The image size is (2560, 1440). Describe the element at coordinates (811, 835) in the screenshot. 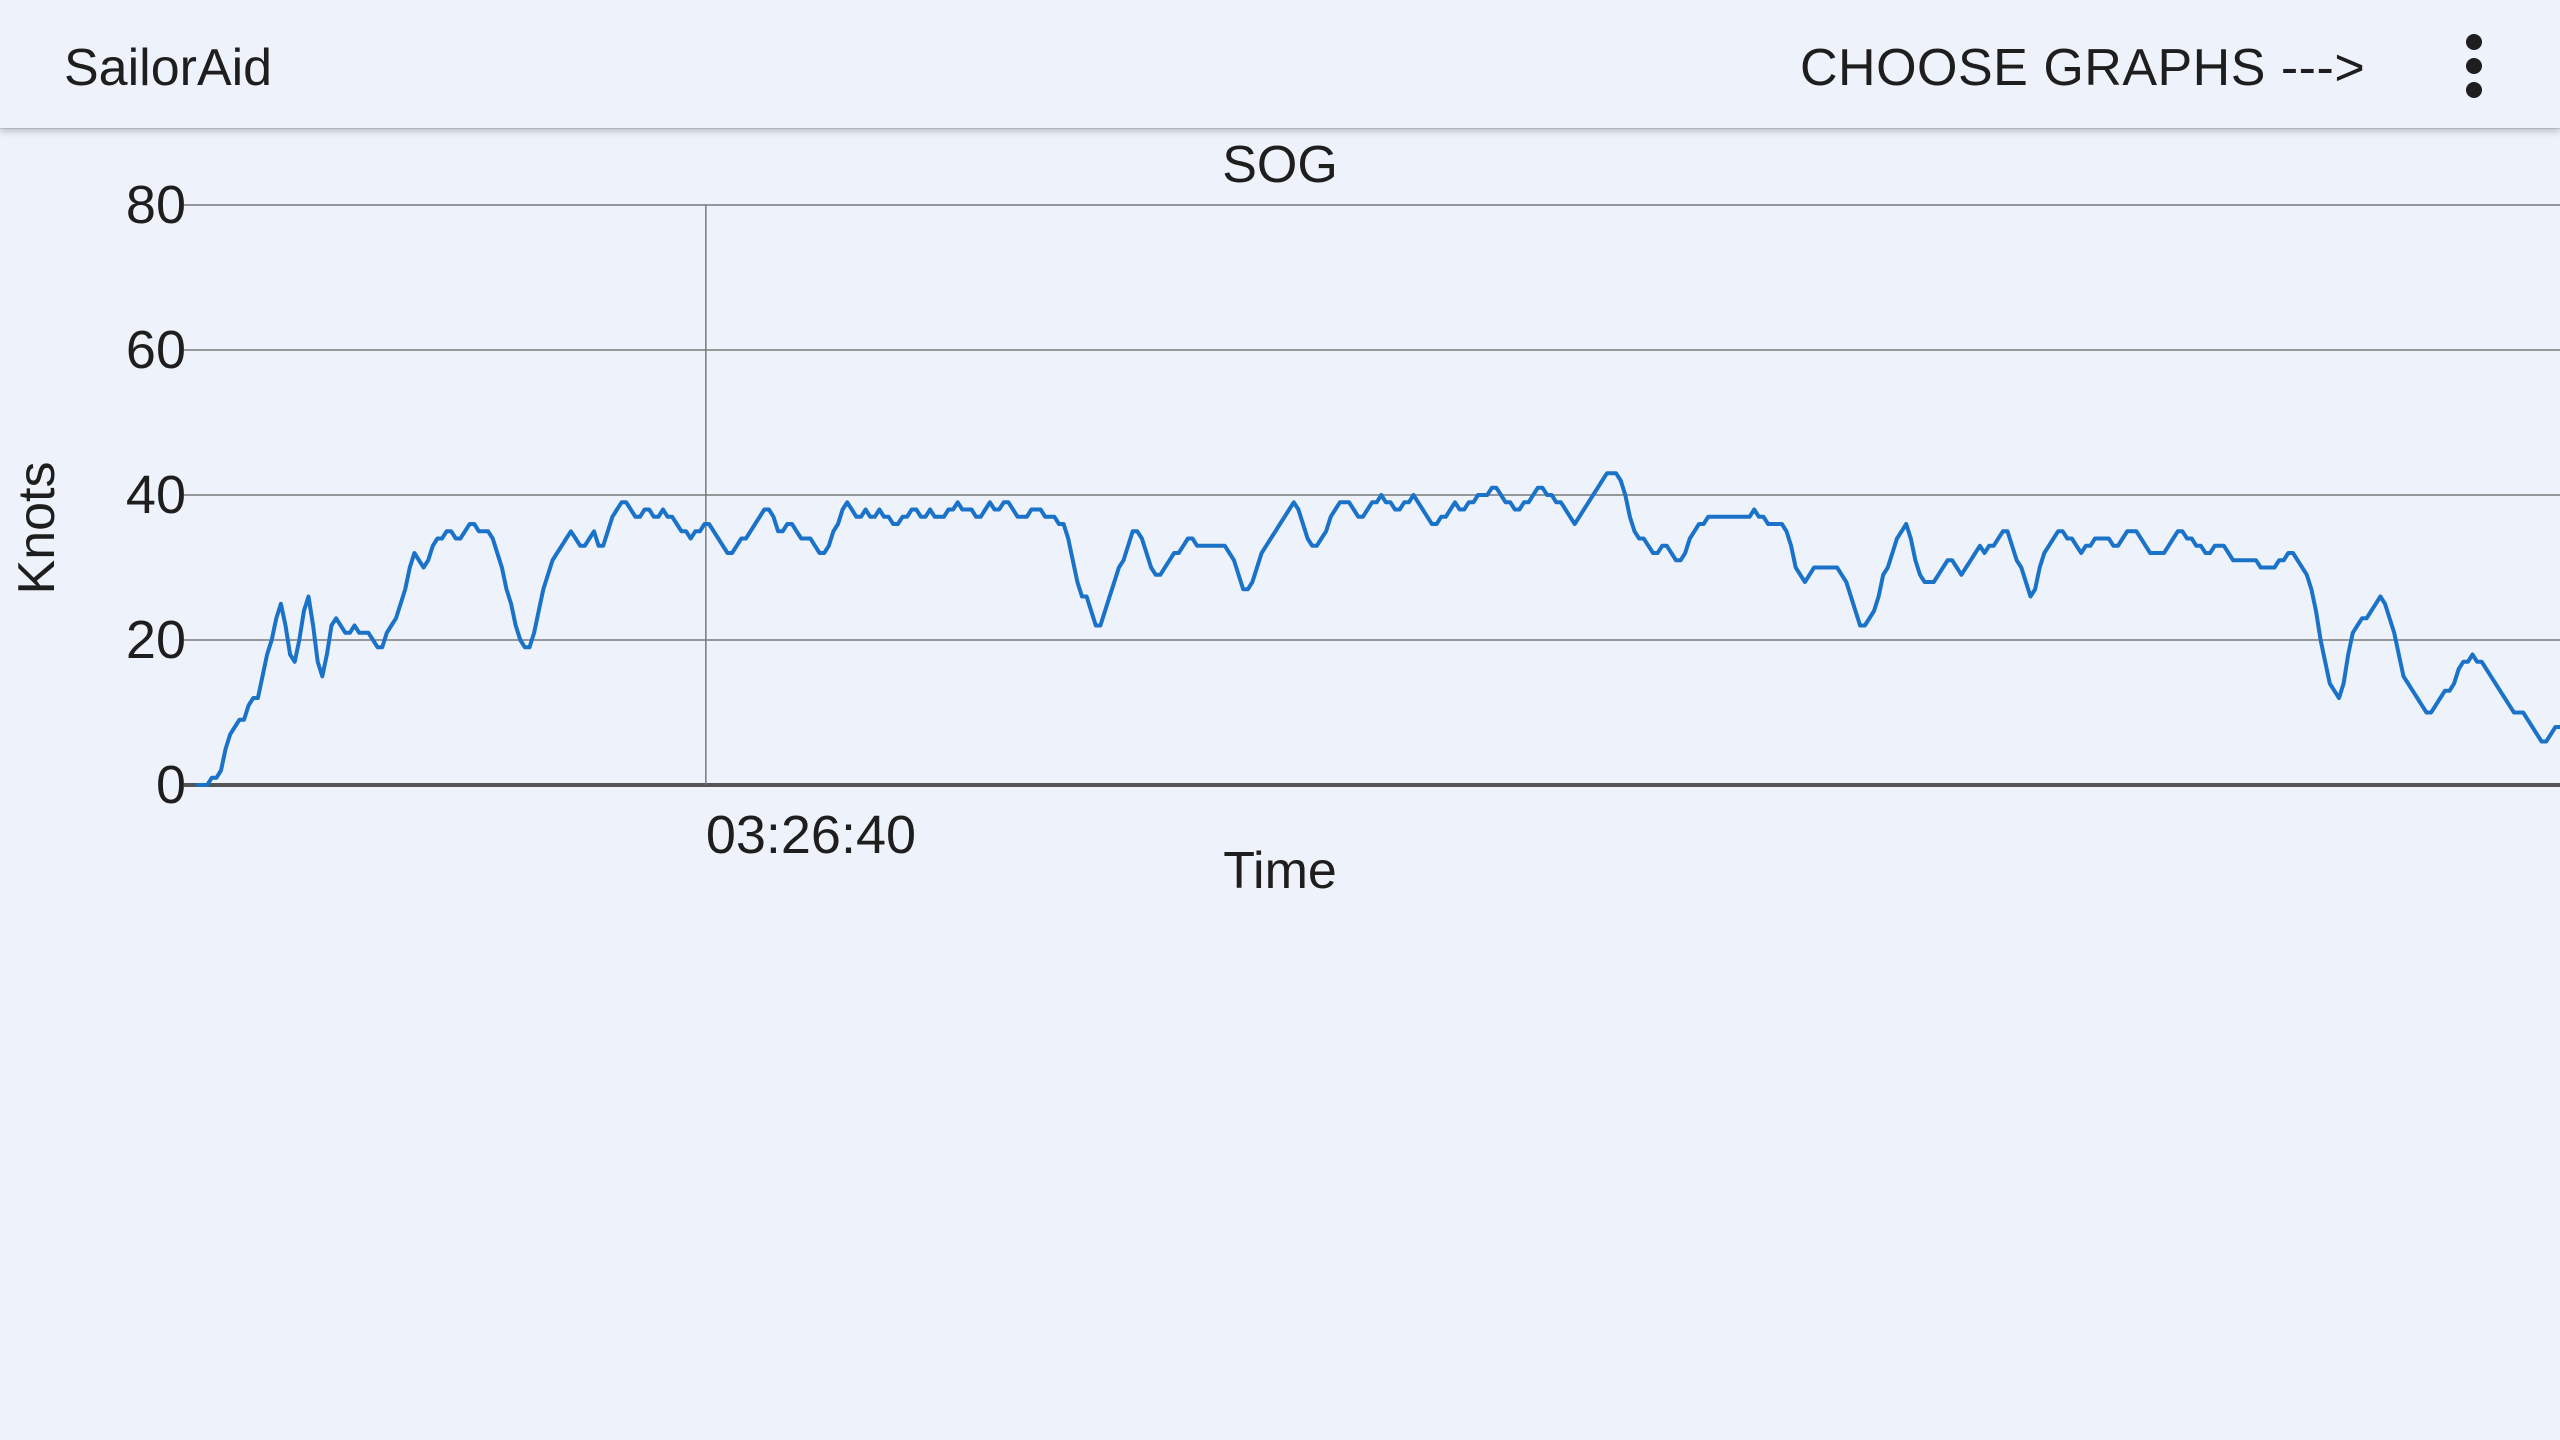

I see `x-tick-label: 03:26:40` at that location.